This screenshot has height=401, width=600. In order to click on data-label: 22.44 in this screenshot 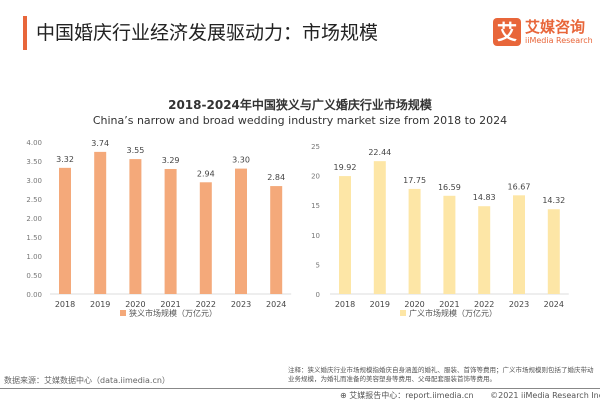, I will do `click(379, 152)`.